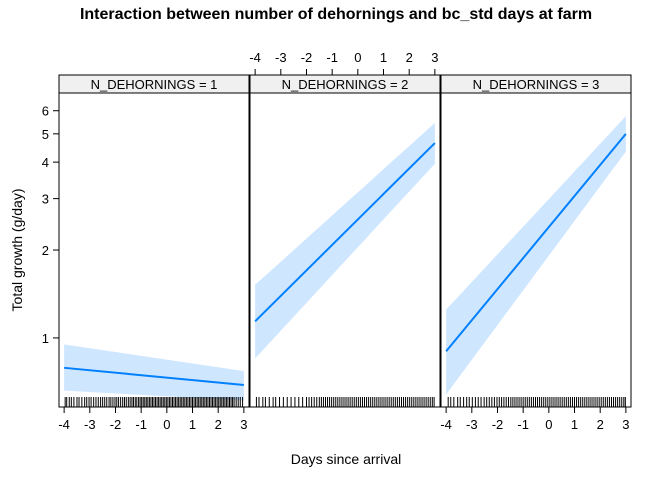  What do you see at coordinates (345, 84) in the screenshot?
I see `strip-label-panel-2: N_DEHORNINGS = 2` at bounding box center [345, 84].